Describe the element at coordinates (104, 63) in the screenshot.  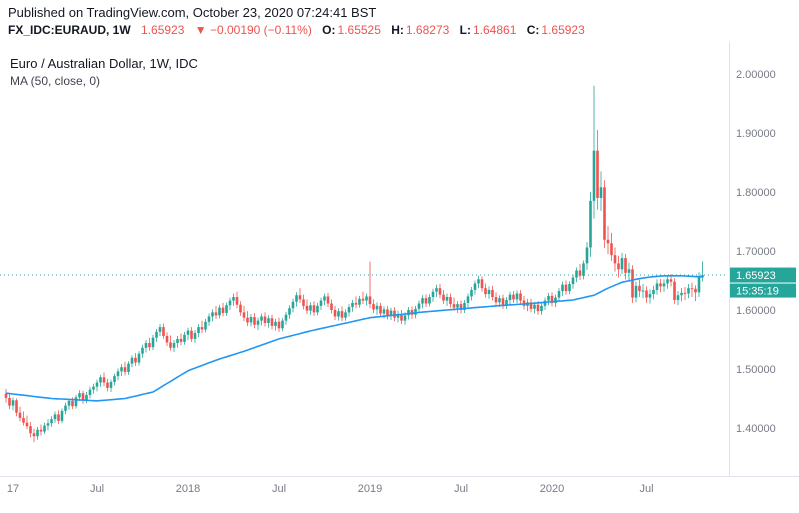
I see `chart-legend-title: Euro / Australian Dollar, 1W, IDC` at that location.